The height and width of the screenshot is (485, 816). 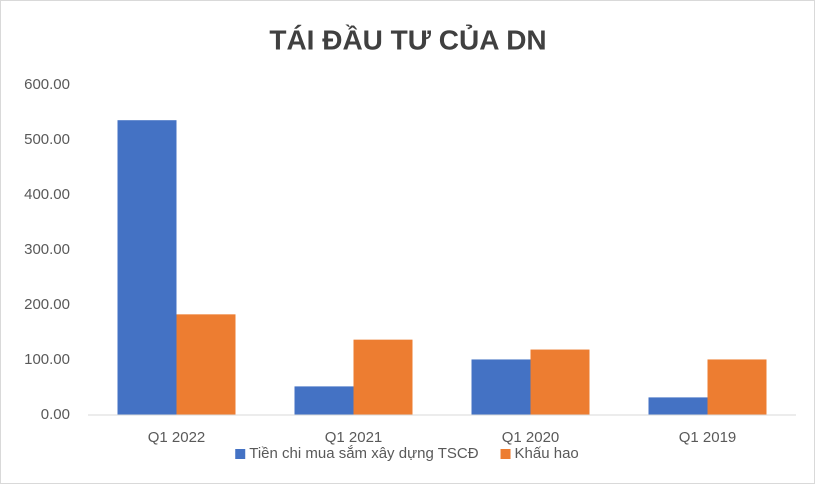 What do you see at coordinates (363, 453) in the screenshot?
I see `legend-label: Tiền chi mua sắm xây dựng TSCĐ` at bounding box center [363, 453].